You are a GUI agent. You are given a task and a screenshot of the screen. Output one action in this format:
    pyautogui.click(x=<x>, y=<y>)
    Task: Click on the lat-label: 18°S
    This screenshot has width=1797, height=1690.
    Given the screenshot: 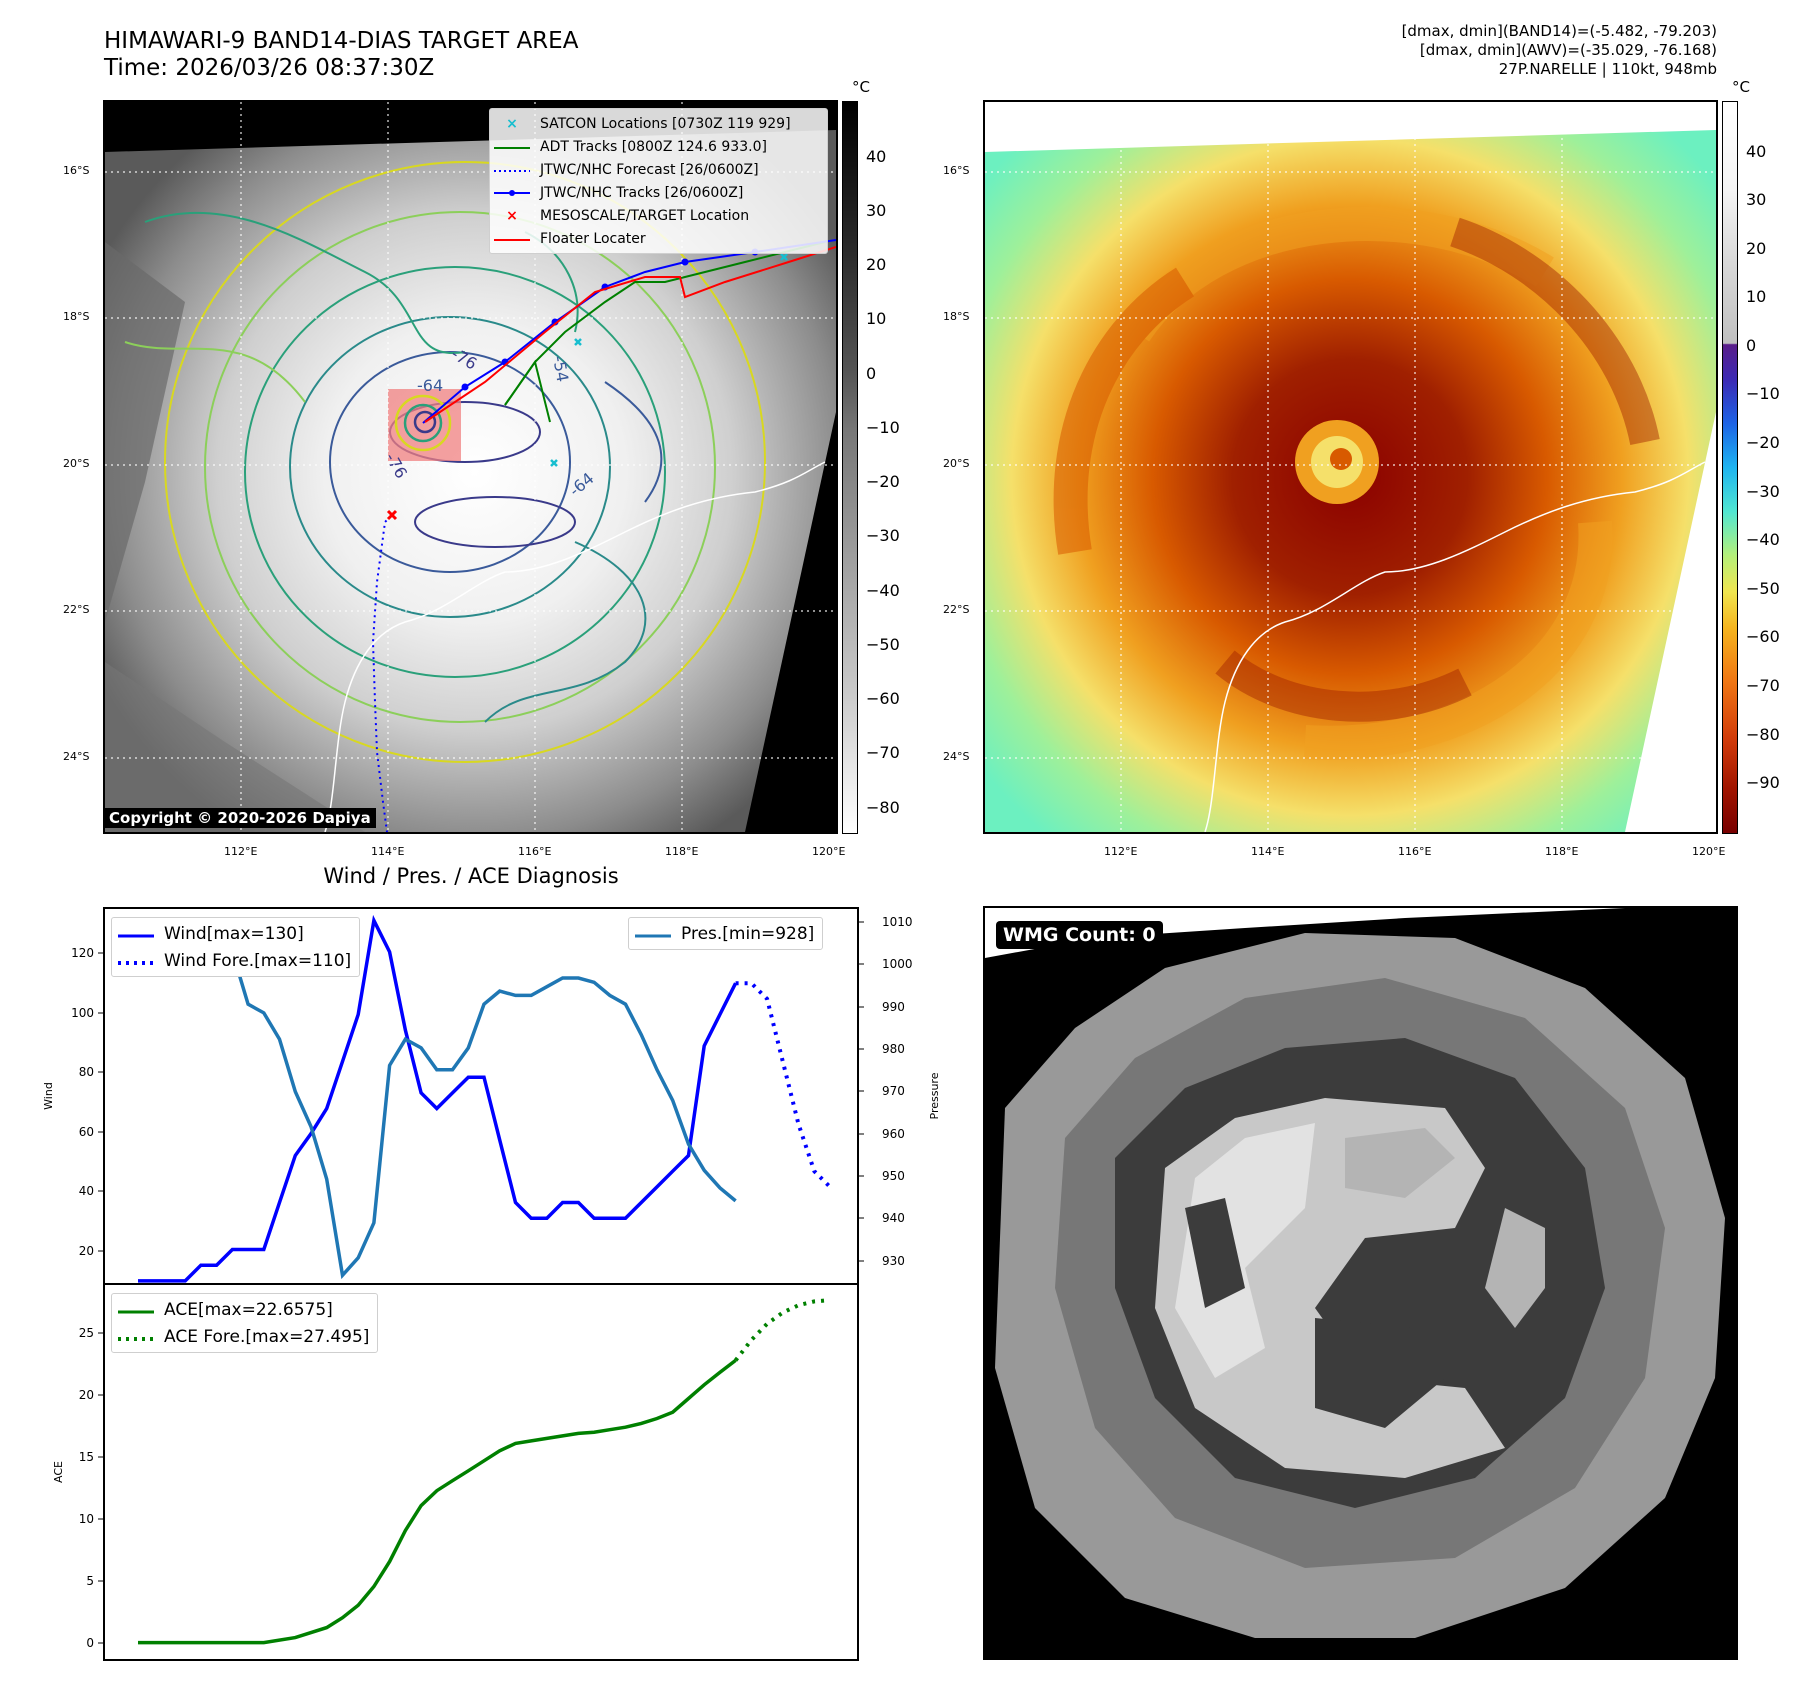 What is the action you would take?
    pyautogui.click(x=956, y=316)
    